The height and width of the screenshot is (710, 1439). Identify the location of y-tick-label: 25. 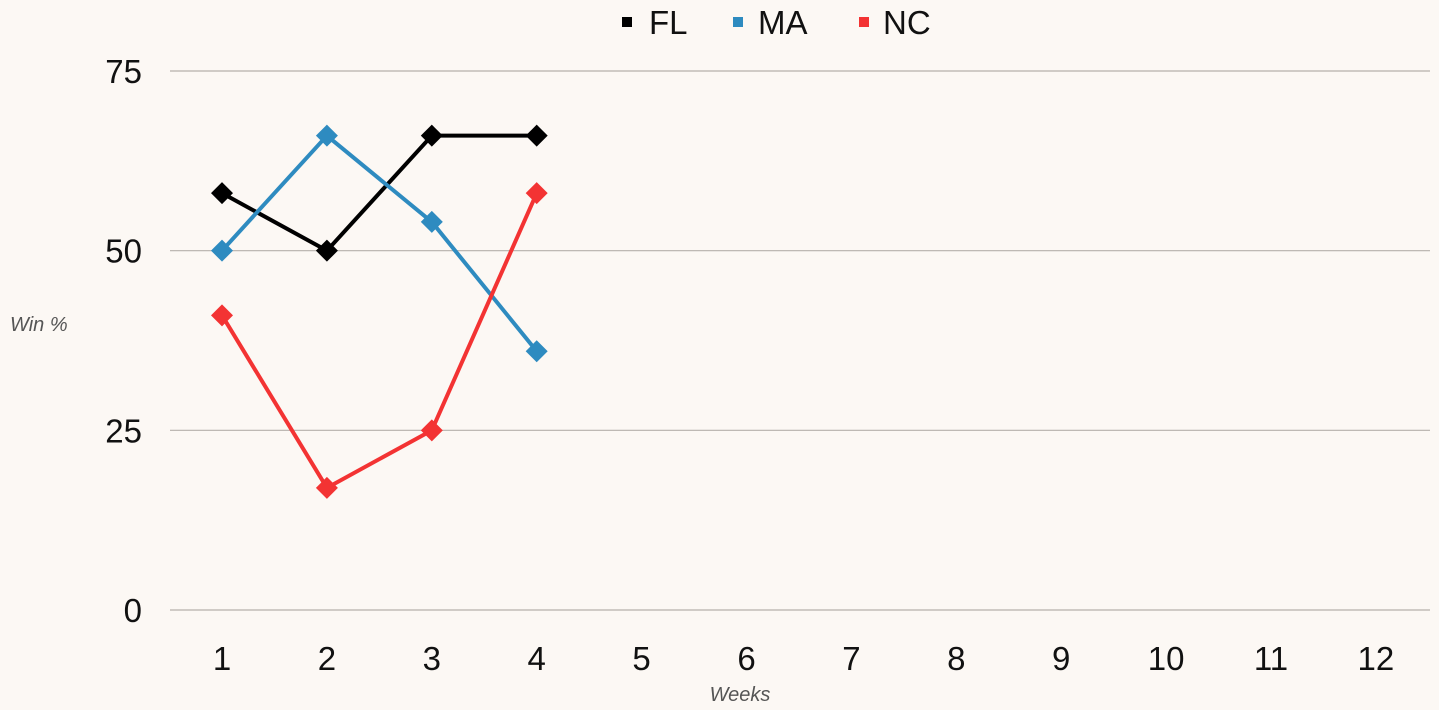
(123, 430).